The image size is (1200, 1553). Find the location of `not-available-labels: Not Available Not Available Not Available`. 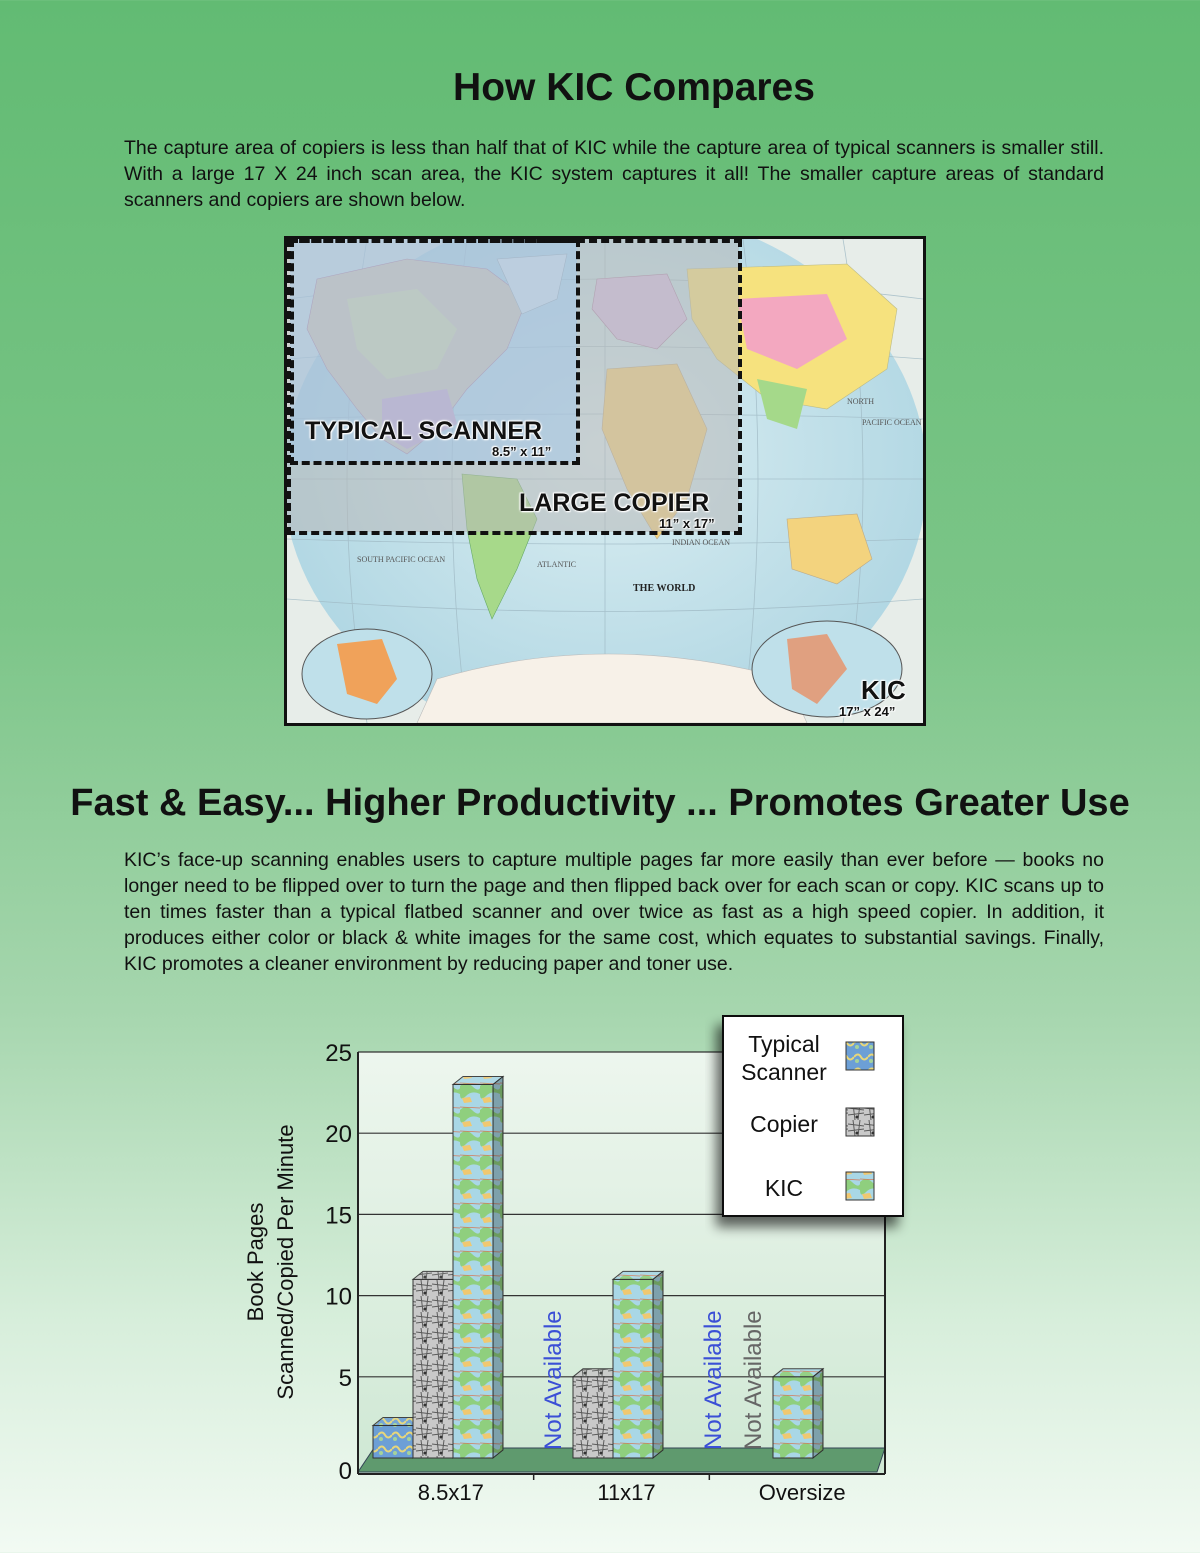

not-available-labels: Not Available Not Available Not Available is located at coordinates (653, 1380).